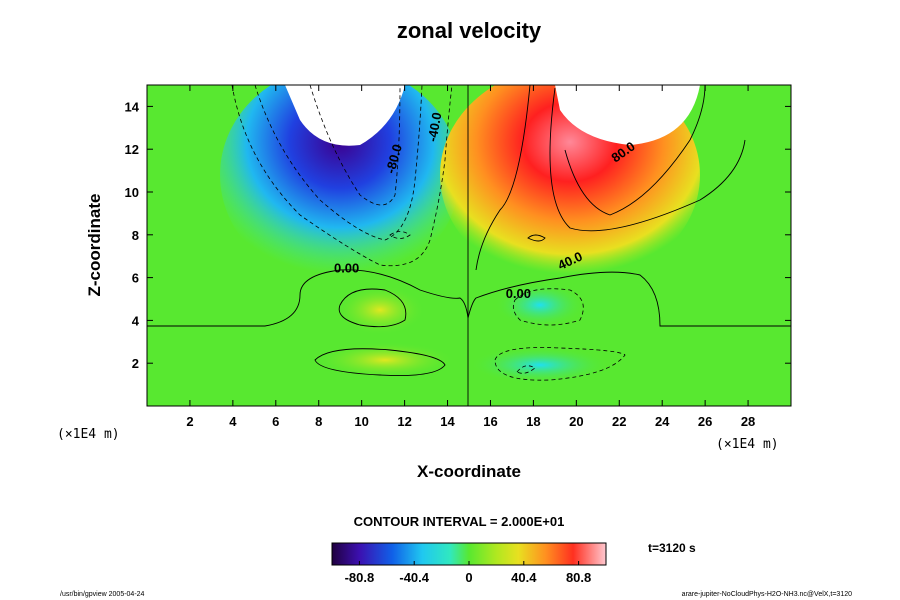  What do you see at coordinates (435, 127) in the screenshot?
I see `contour-label: -40.0` at bounding box center [435, 127].